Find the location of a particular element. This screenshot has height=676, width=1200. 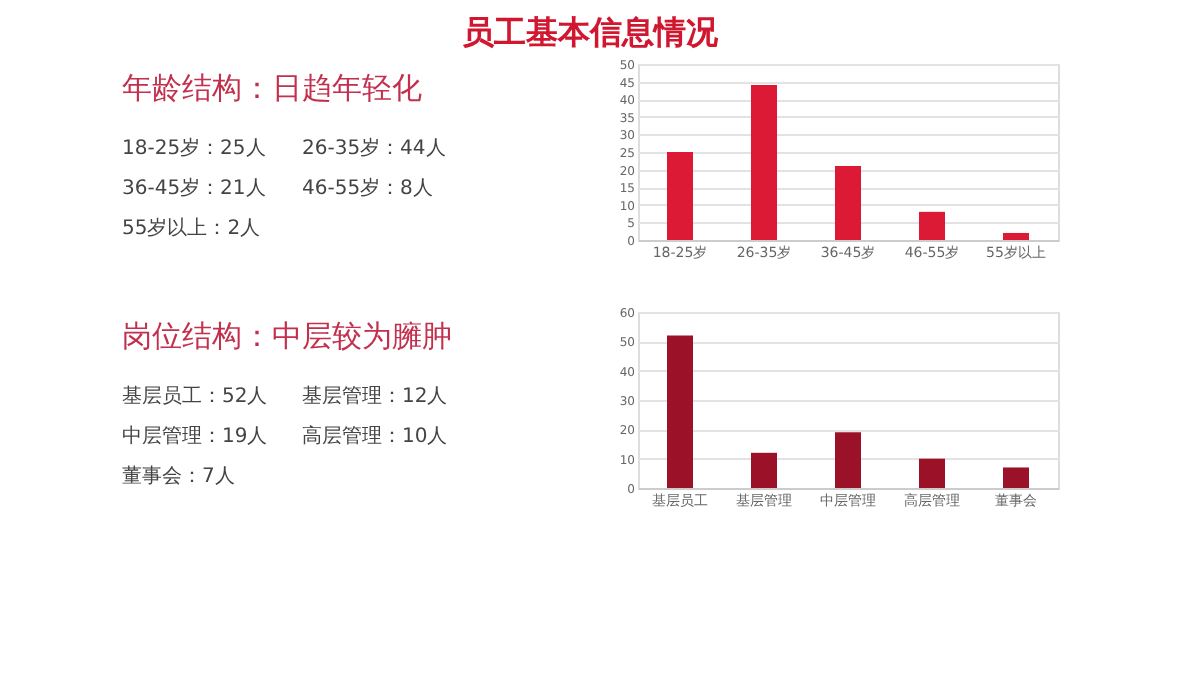

text: 46-55岁：8人 is located at coordinates (367, 188).